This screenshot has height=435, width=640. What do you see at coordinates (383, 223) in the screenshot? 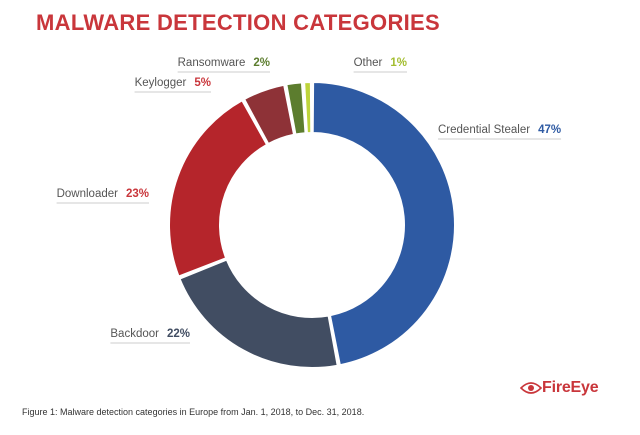
I see `slice-credential-stealer` at bounding box center [383, 223].